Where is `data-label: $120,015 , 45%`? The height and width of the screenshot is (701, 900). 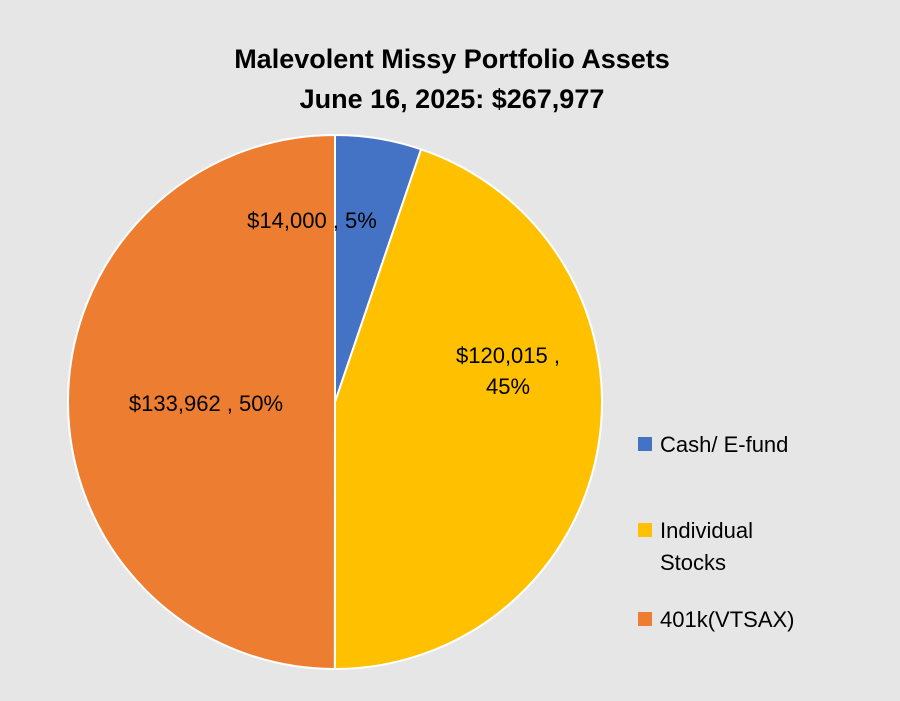 data-label: $120,015 , 45% is located at coordinates (508, 371).